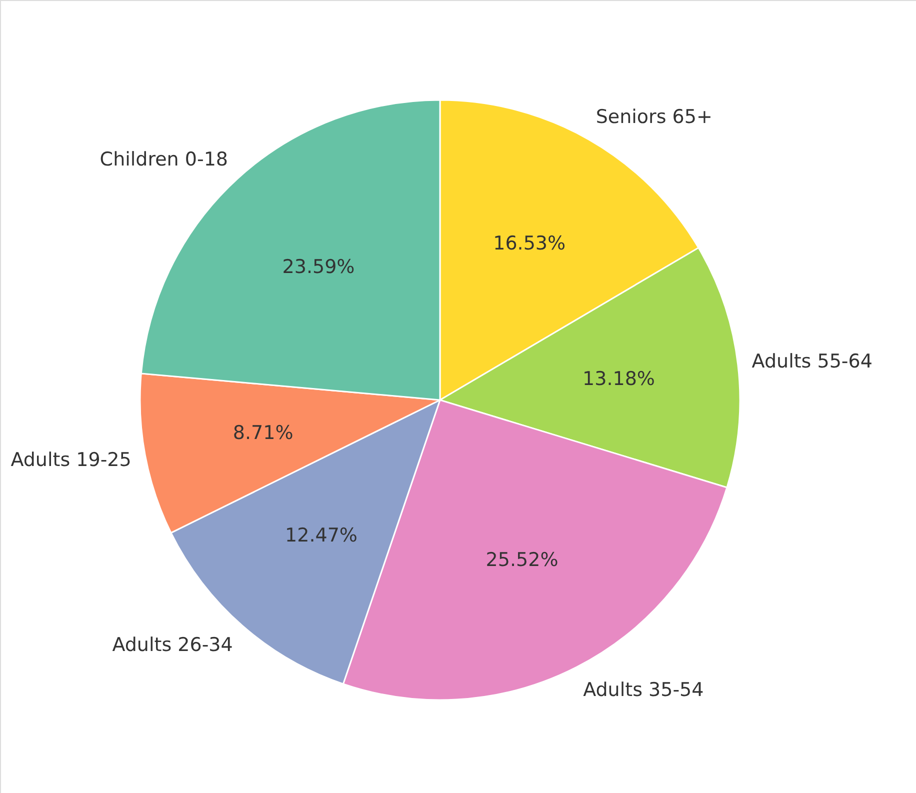 The image size is (916, 793). I want to click on slice-label: Children 0-18, so click(164, 159).